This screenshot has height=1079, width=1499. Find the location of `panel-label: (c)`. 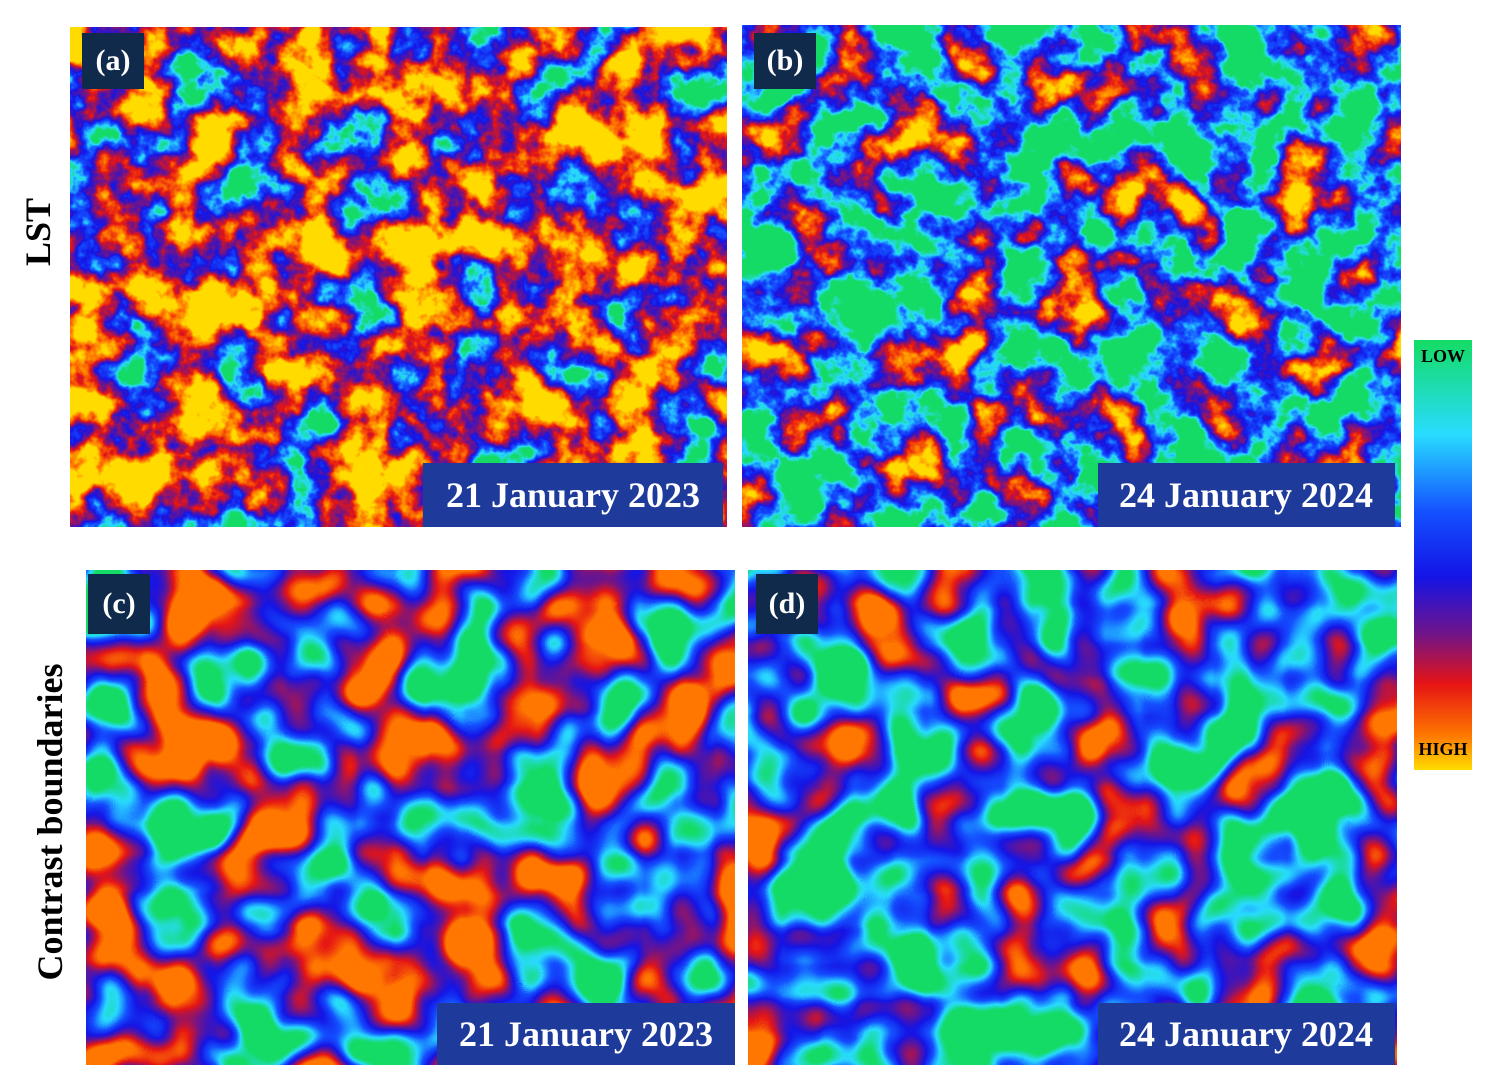

panel-label: (c) is located at coordinates (118, 603).